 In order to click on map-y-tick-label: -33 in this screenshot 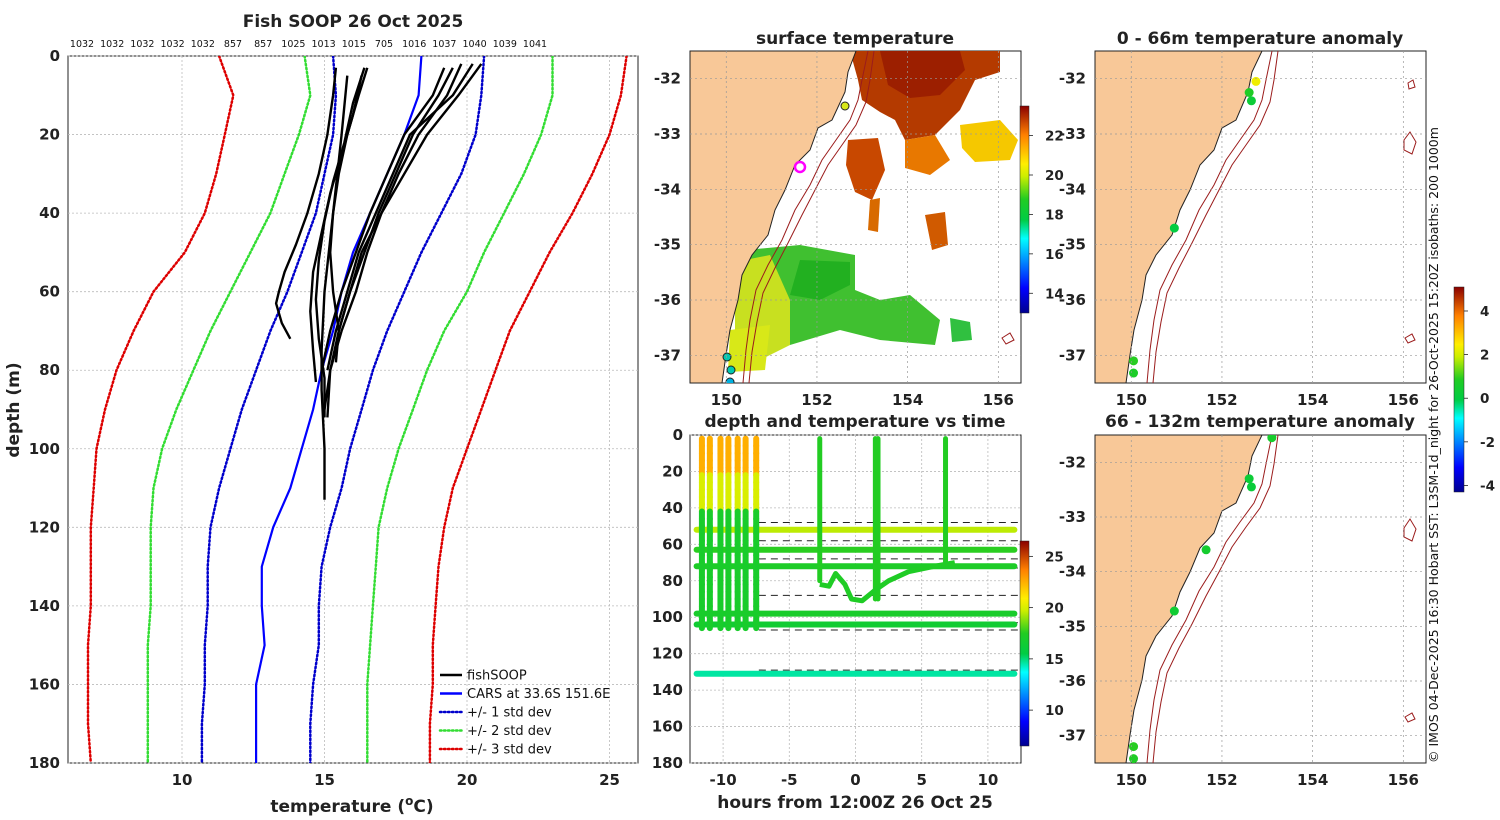, I will do `click(1072, 517)`.